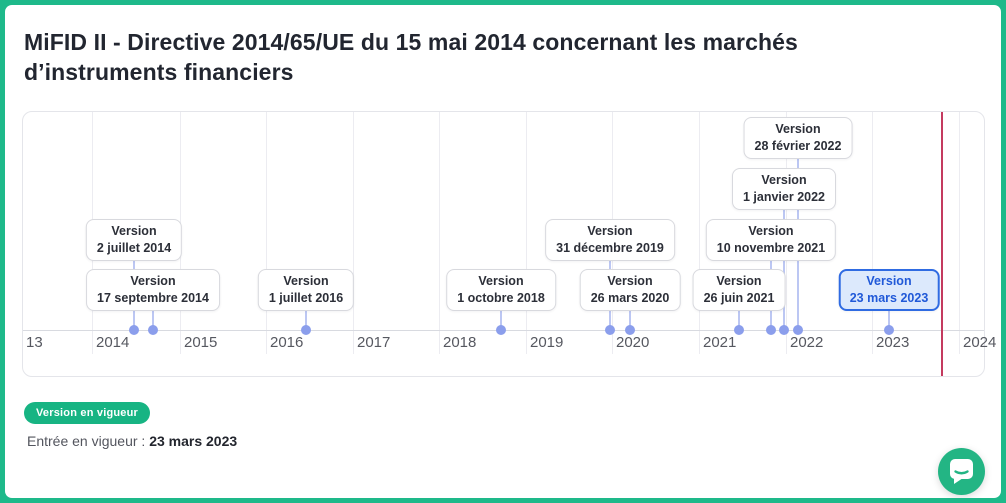 The width and height of the screenshot is (1006, 503). Describe the element at coordinates (134, 240) in the screenshot. I see `version-box: Version 2 juillet 2014` at that location.